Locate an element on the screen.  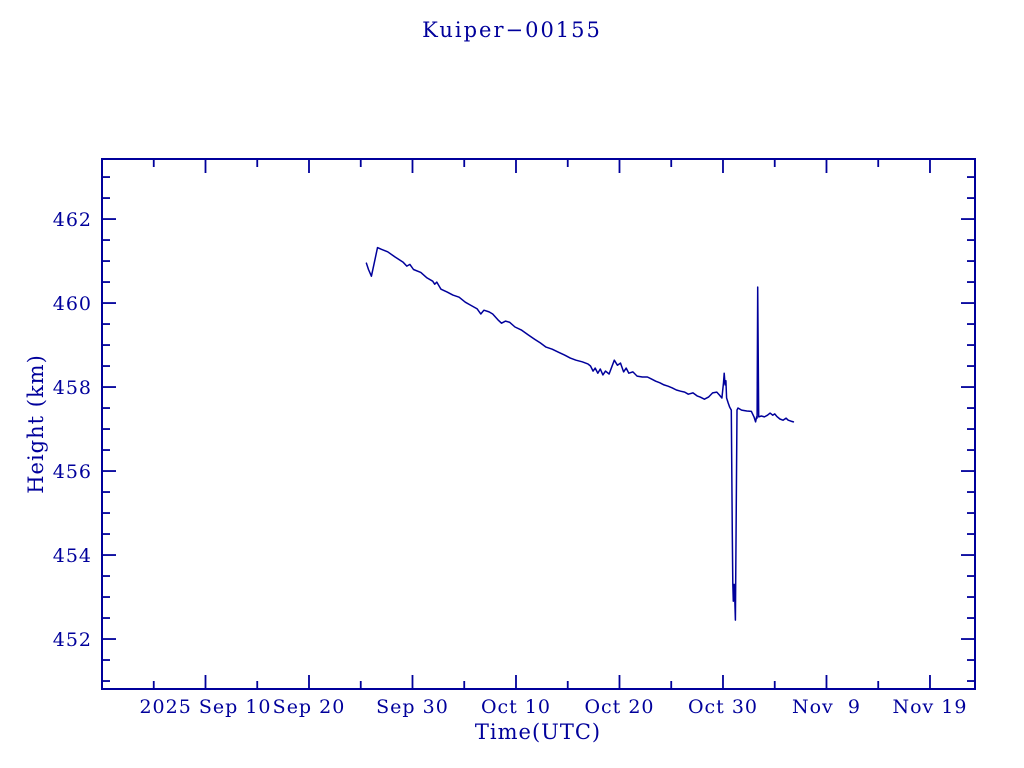
x-tick-label: Oct 20 is located at coordinates (619, 707).